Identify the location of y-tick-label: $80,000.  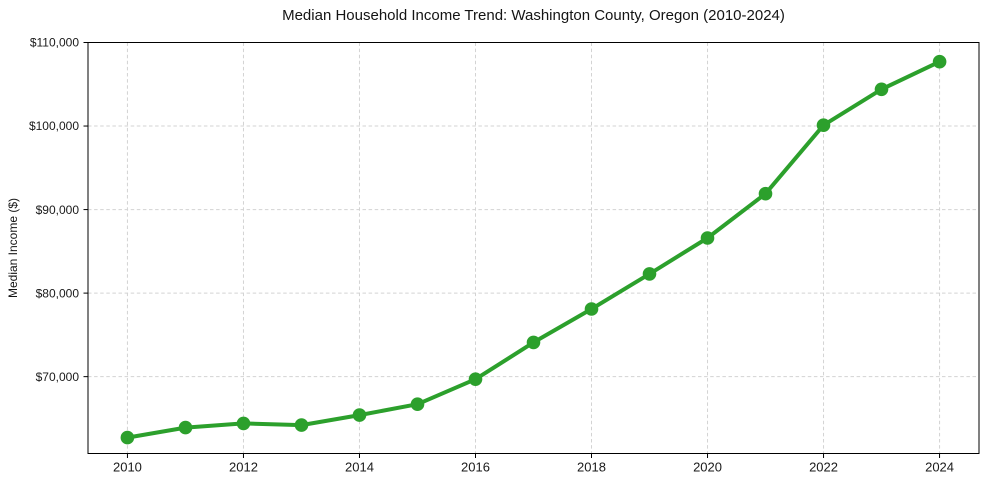
(58, 293).